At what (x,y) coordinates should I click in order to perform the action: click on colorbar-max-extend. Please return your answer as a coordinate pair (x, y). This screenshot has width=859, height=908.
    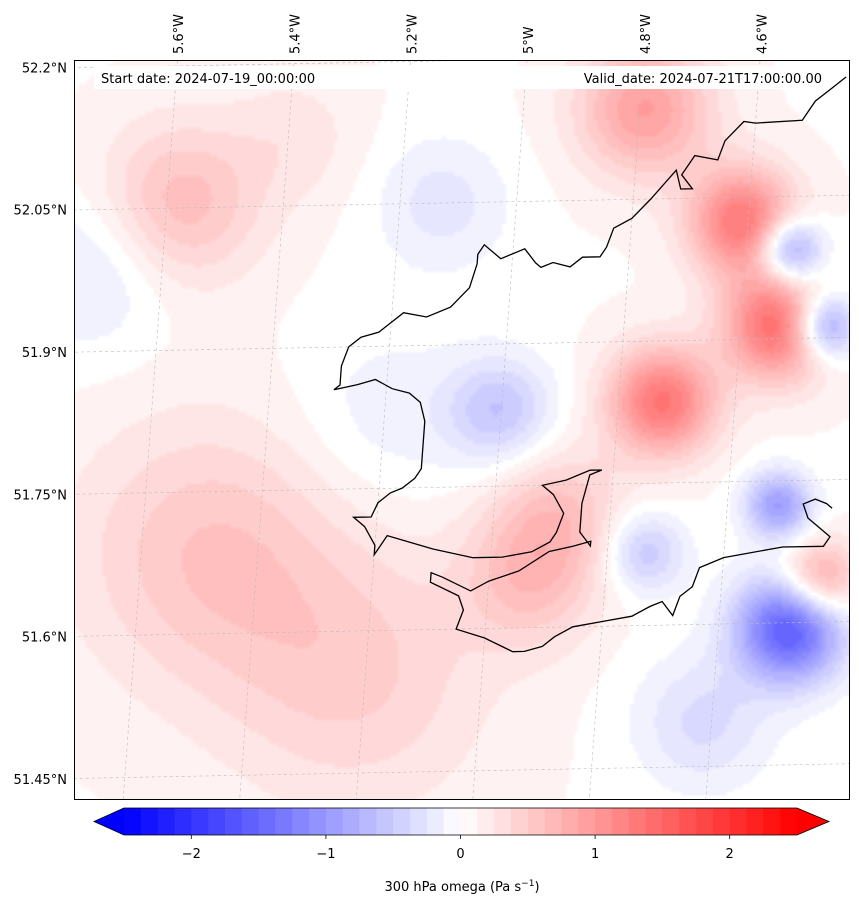
    Looking at the image, I should click on (813, 821).